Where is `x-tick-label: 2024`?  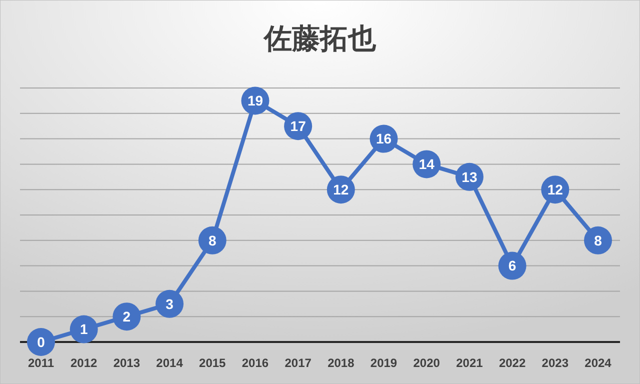 x-tick-label: 2024 is located at coordinates (598, 363).